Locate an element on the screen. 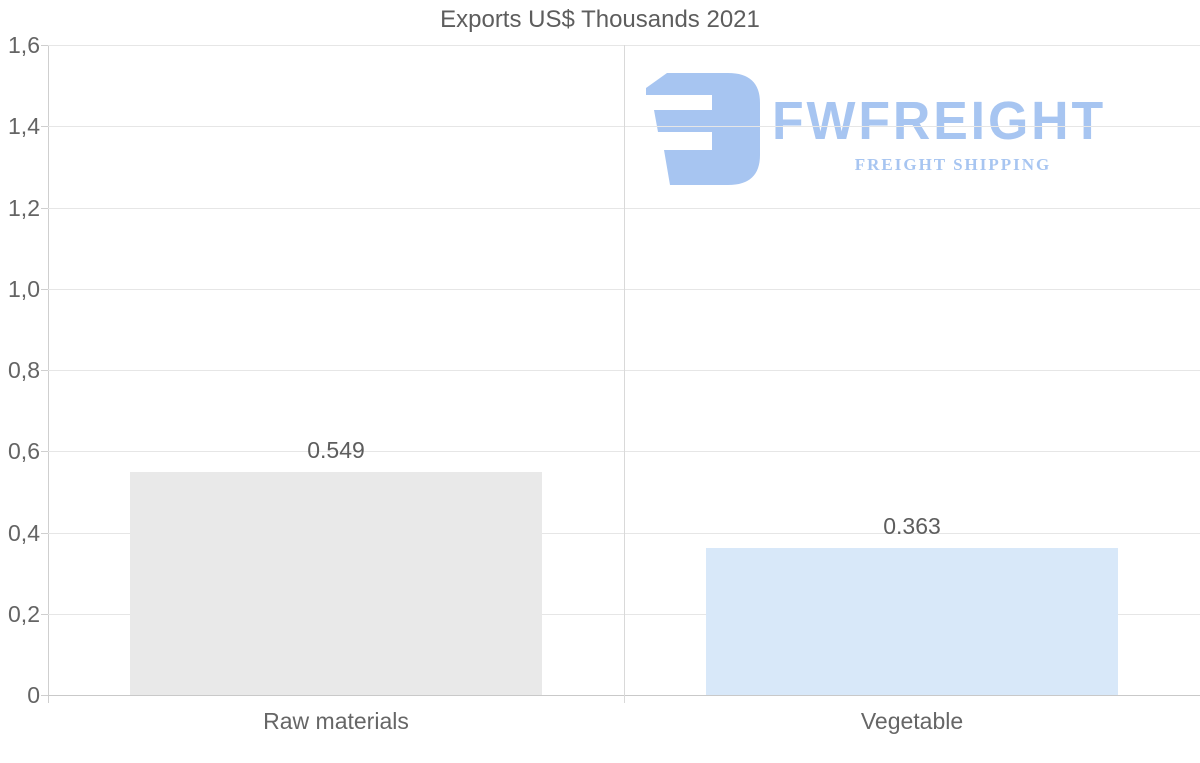  bar-value-label: 0.363 is located at coordinates (912, 526).